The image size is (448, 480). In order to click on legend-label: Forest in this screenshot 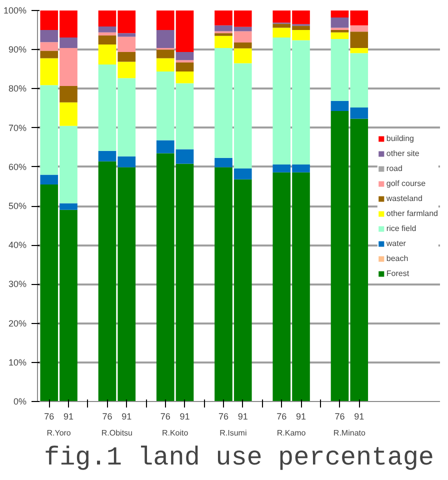, I will do `click(398, 273)`.